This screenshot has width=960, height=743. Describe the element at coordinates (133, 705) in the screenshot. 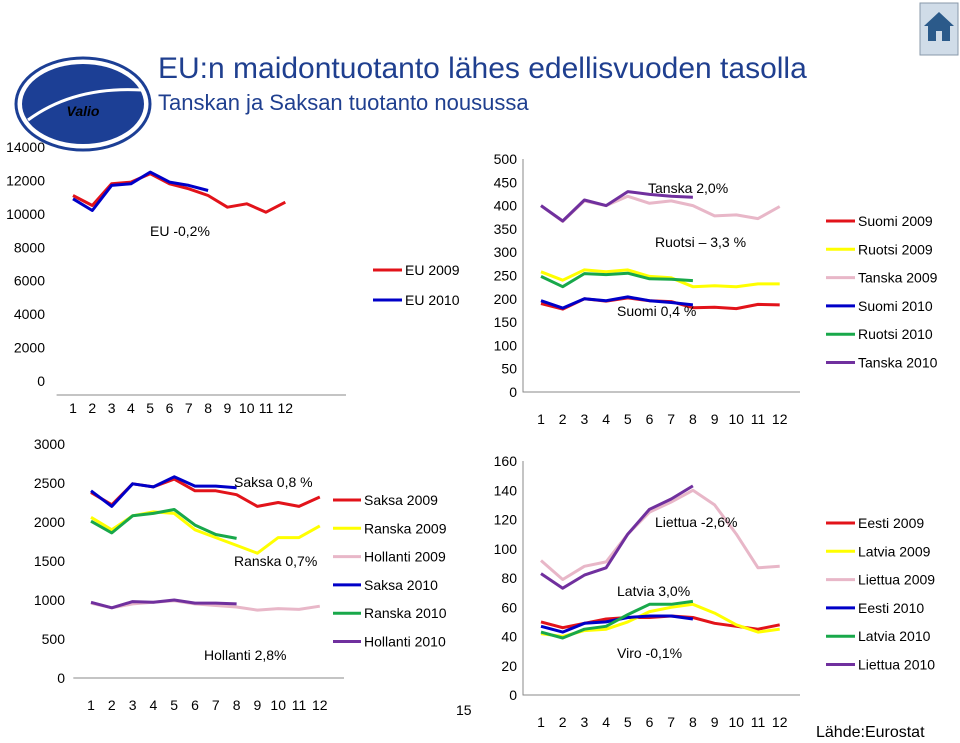

I see `de-fr-nl-x-tick-label: 3` at that location.